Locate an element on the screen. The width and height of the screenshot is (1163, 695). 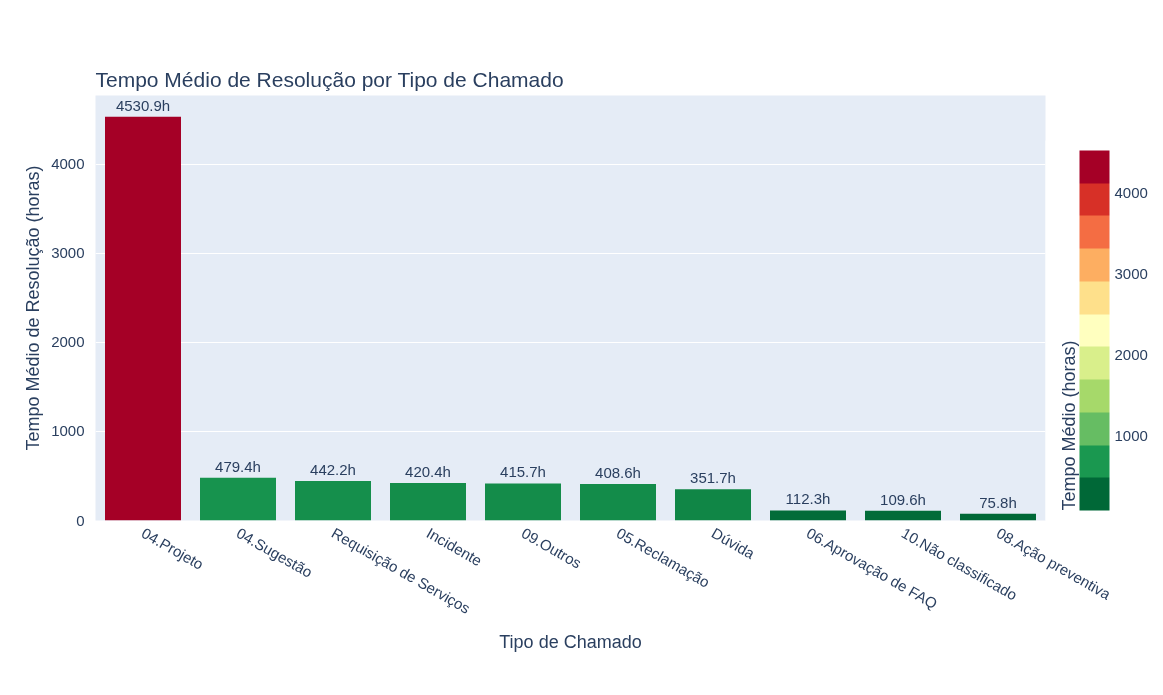
color-bar-label: 3000 is located at coordinates (1131, 274).